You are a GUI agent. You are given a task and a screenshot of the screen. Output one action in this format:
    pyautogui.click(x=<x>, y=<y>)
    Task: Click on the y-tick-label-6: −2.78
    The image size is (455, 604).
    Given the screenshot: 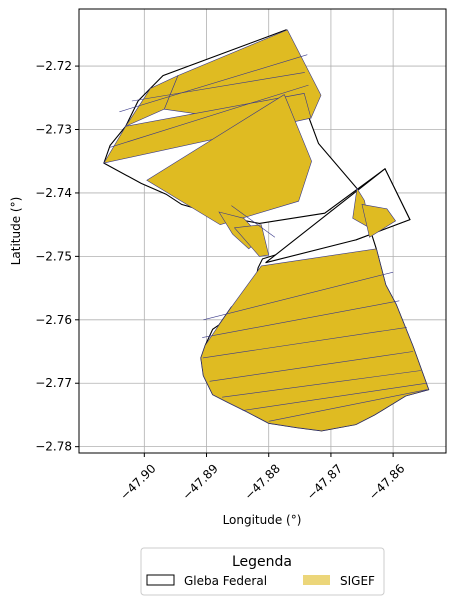 What is the action you would take?
    pyautogui.click(x=53, y=447)
    